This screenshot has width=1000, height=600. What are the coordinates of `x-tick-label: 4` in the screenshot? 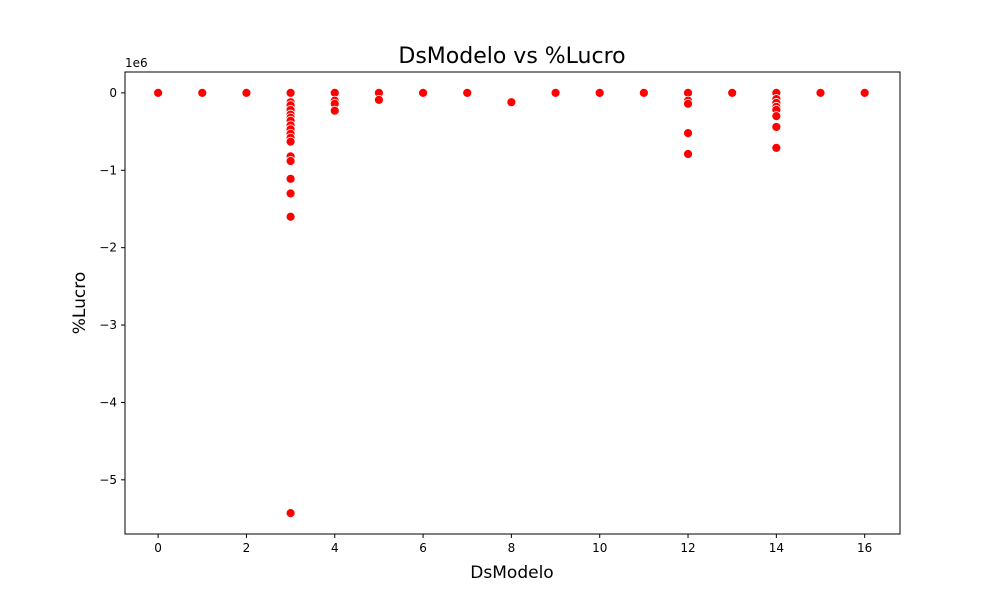 It's located at (335, 548).